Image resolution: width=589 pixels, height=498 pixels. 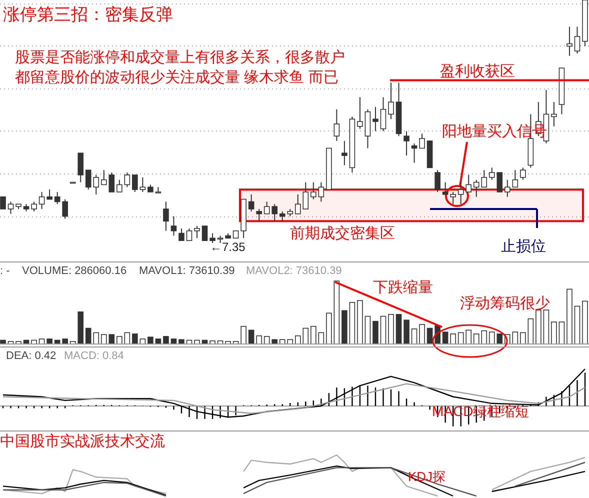 What do you see at coordinates (342, 233) in the screenshot?
I see `band-label: 前期成交密集区` at bounding box center [342, 233].